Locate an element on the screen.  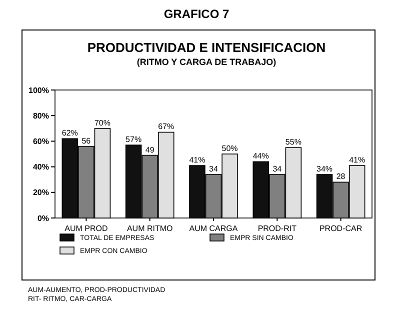
data-label: 44% is located at coordinates (260, 156).